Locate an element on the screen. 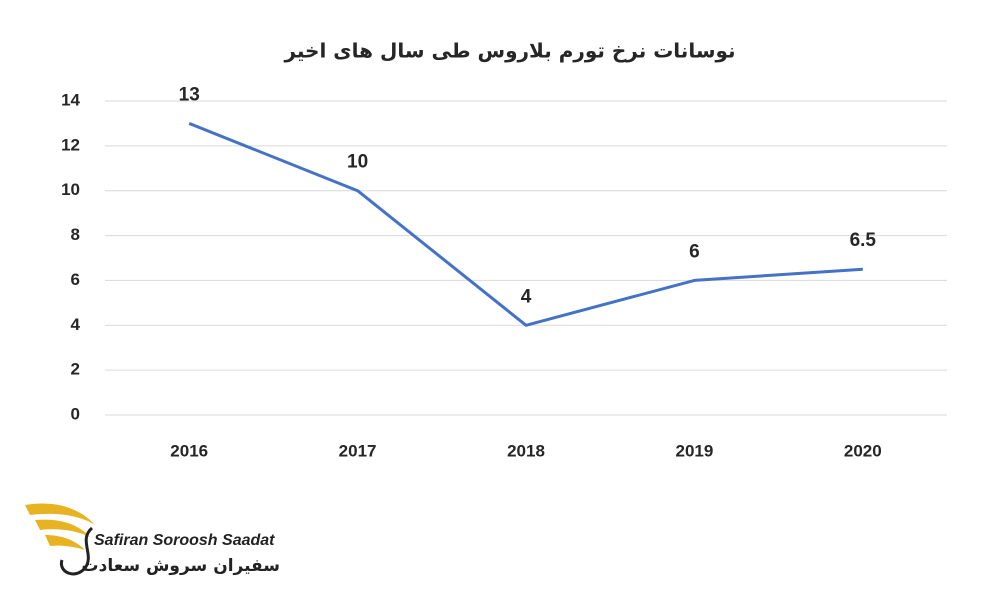  data-label: 10 is located at coordinates (357, 162).